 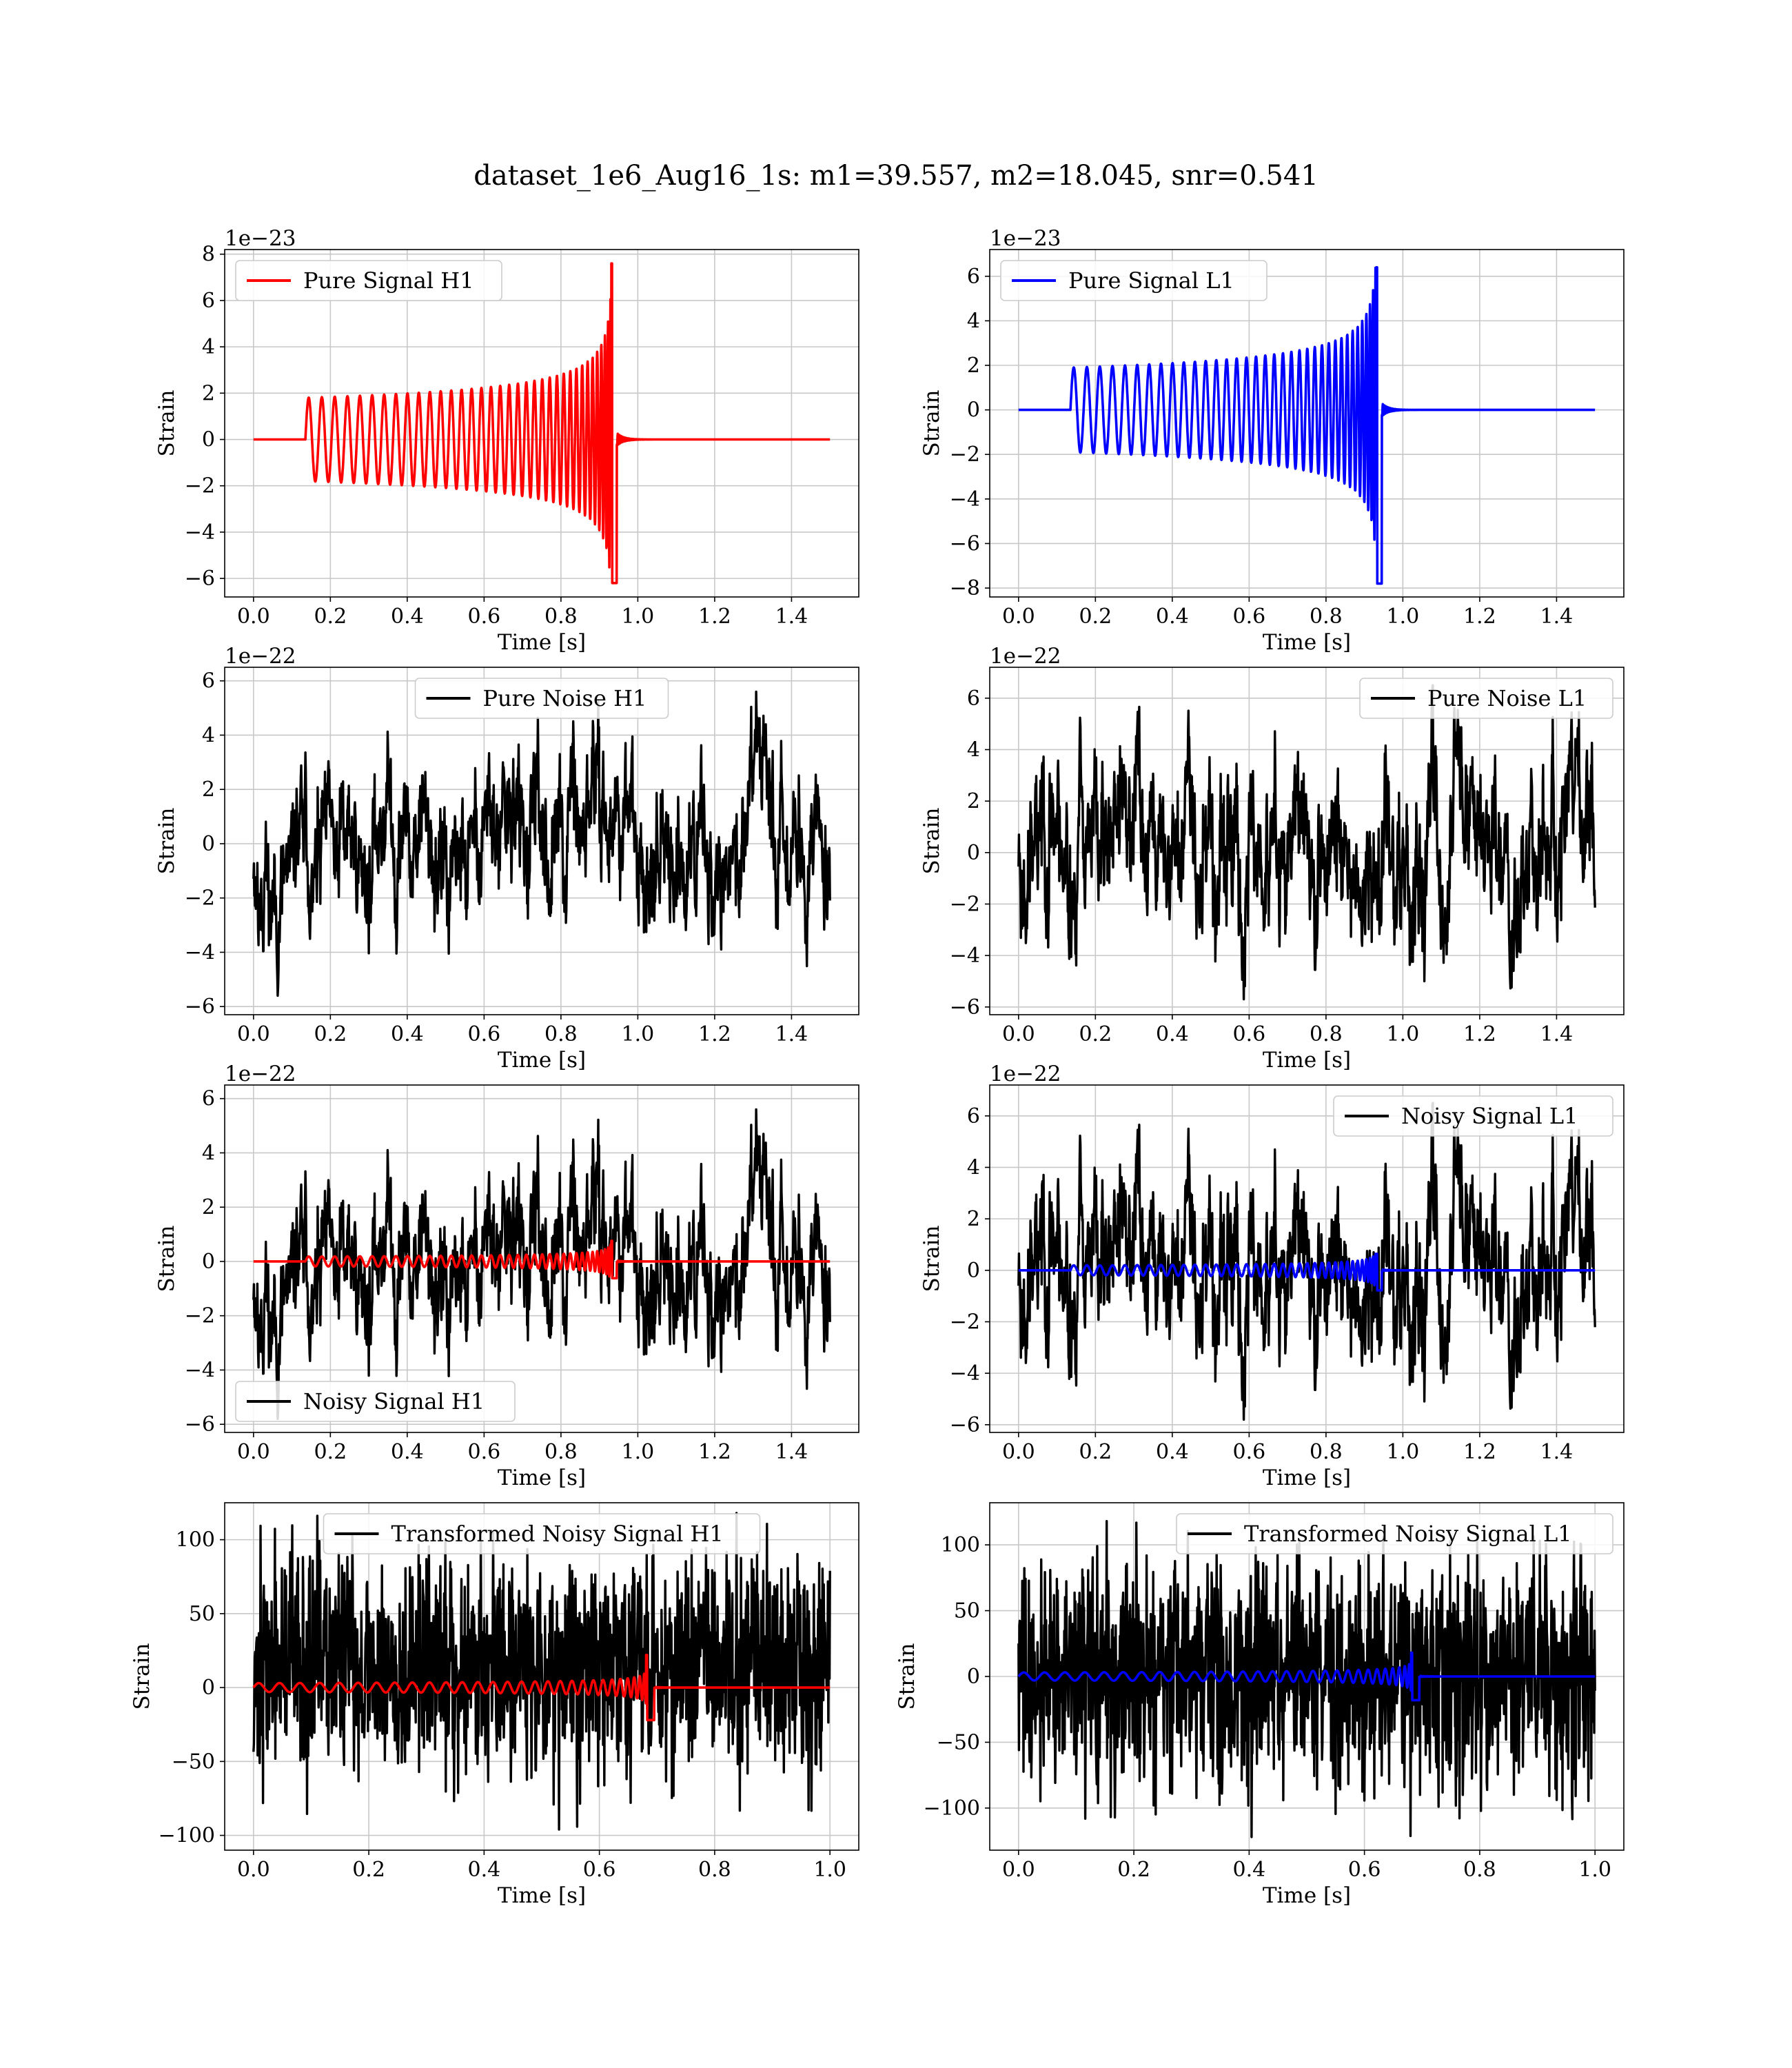 I want to click on legend-label: Noisy Signal L1, so click(x=1489, y=1116).